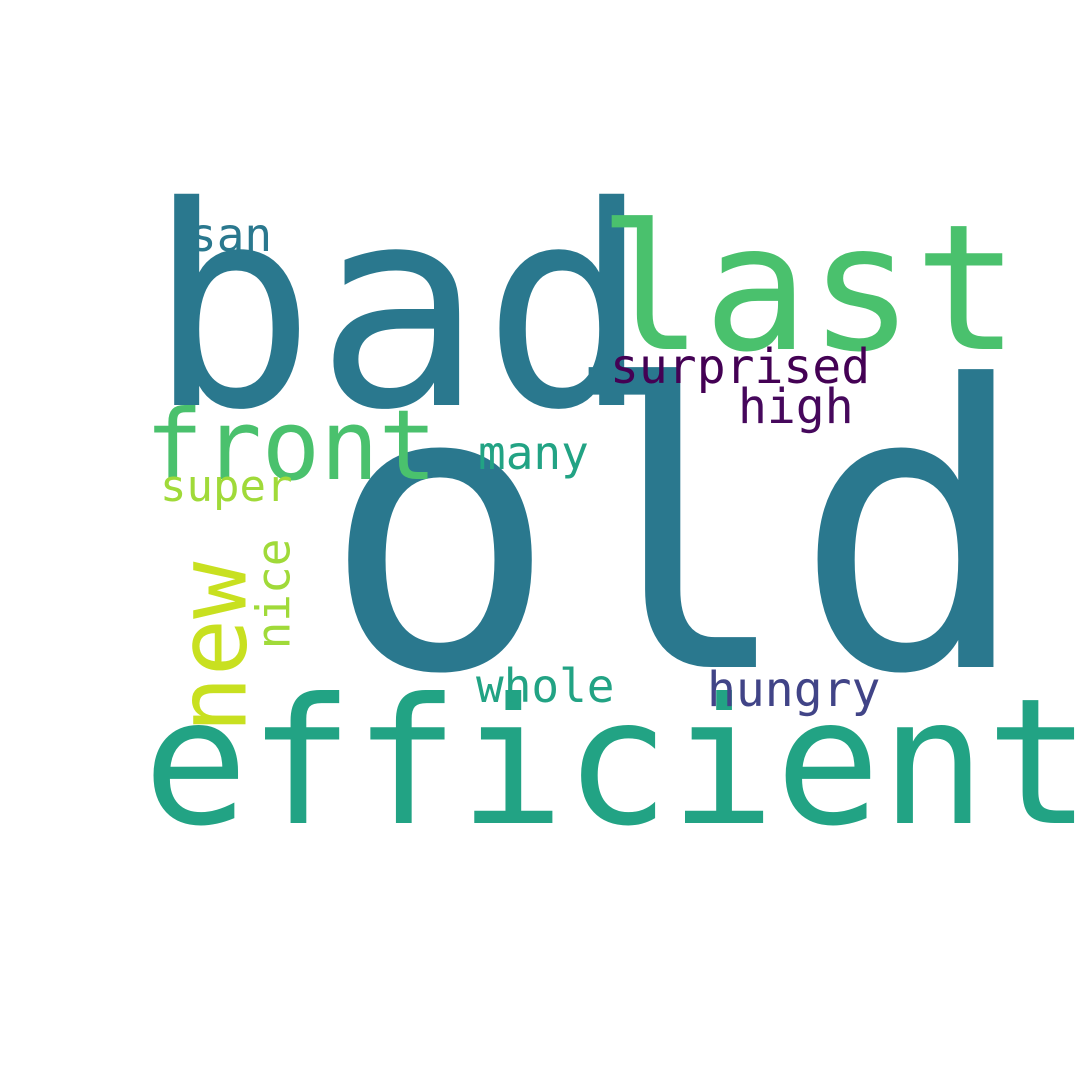 The width and height of the screenshot is (1080, 1080). Describe the element at coordinates (231, 235) in the screenshot. I see `word-san: san` at that location.